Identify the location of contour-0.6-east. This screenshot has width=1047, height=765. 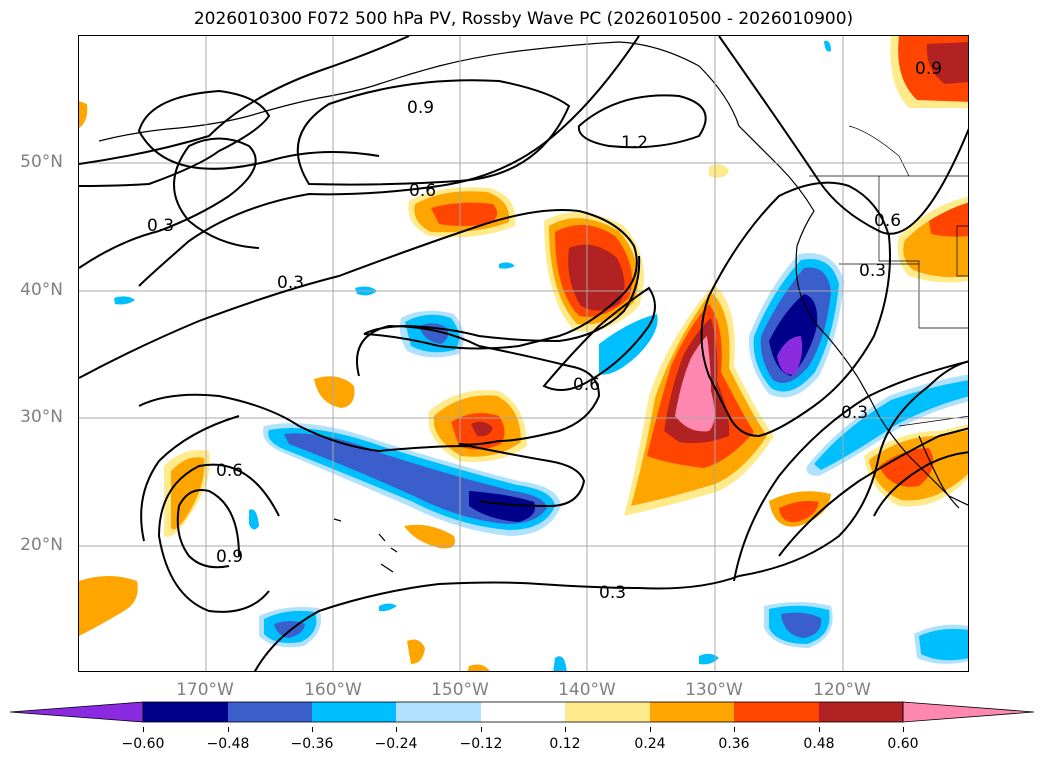
(843, 135).